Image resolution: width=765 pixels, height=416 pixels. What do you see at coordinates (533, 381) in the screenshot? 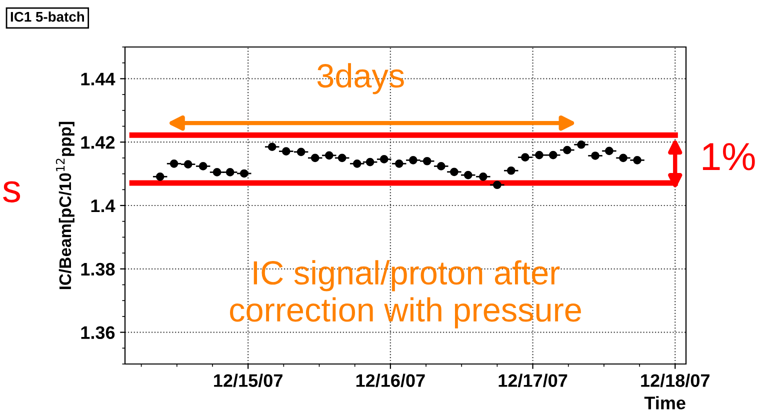
I see `x-tick-label: 12/17/07` at bounding box center [533, 381].